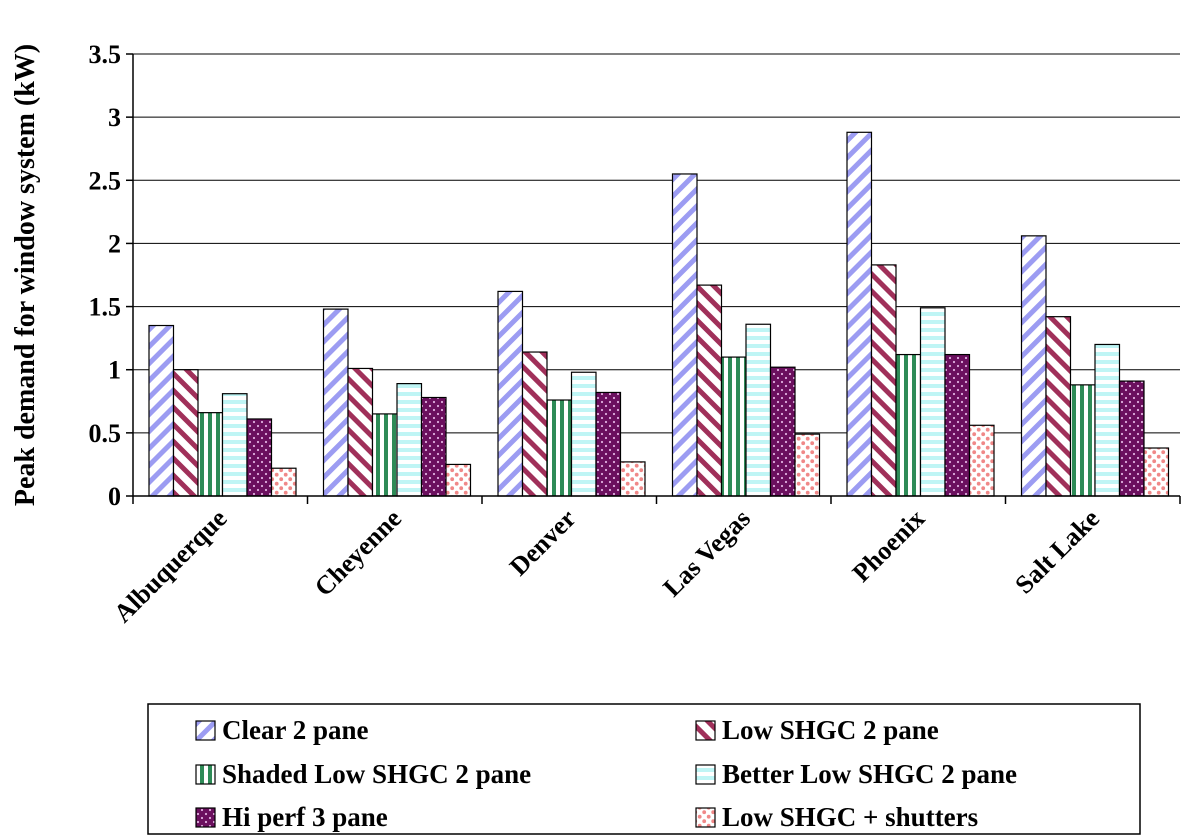 The image size is (1194, 840). I want to click on bar-hi-perf-3-pane-albuquerque, so click(259, 457).